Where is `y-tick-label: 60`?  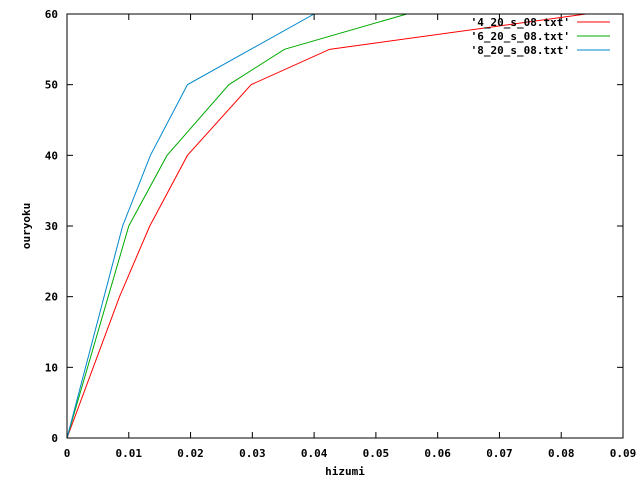 y-tick-label: 60 is located at coordinates (51, 14).